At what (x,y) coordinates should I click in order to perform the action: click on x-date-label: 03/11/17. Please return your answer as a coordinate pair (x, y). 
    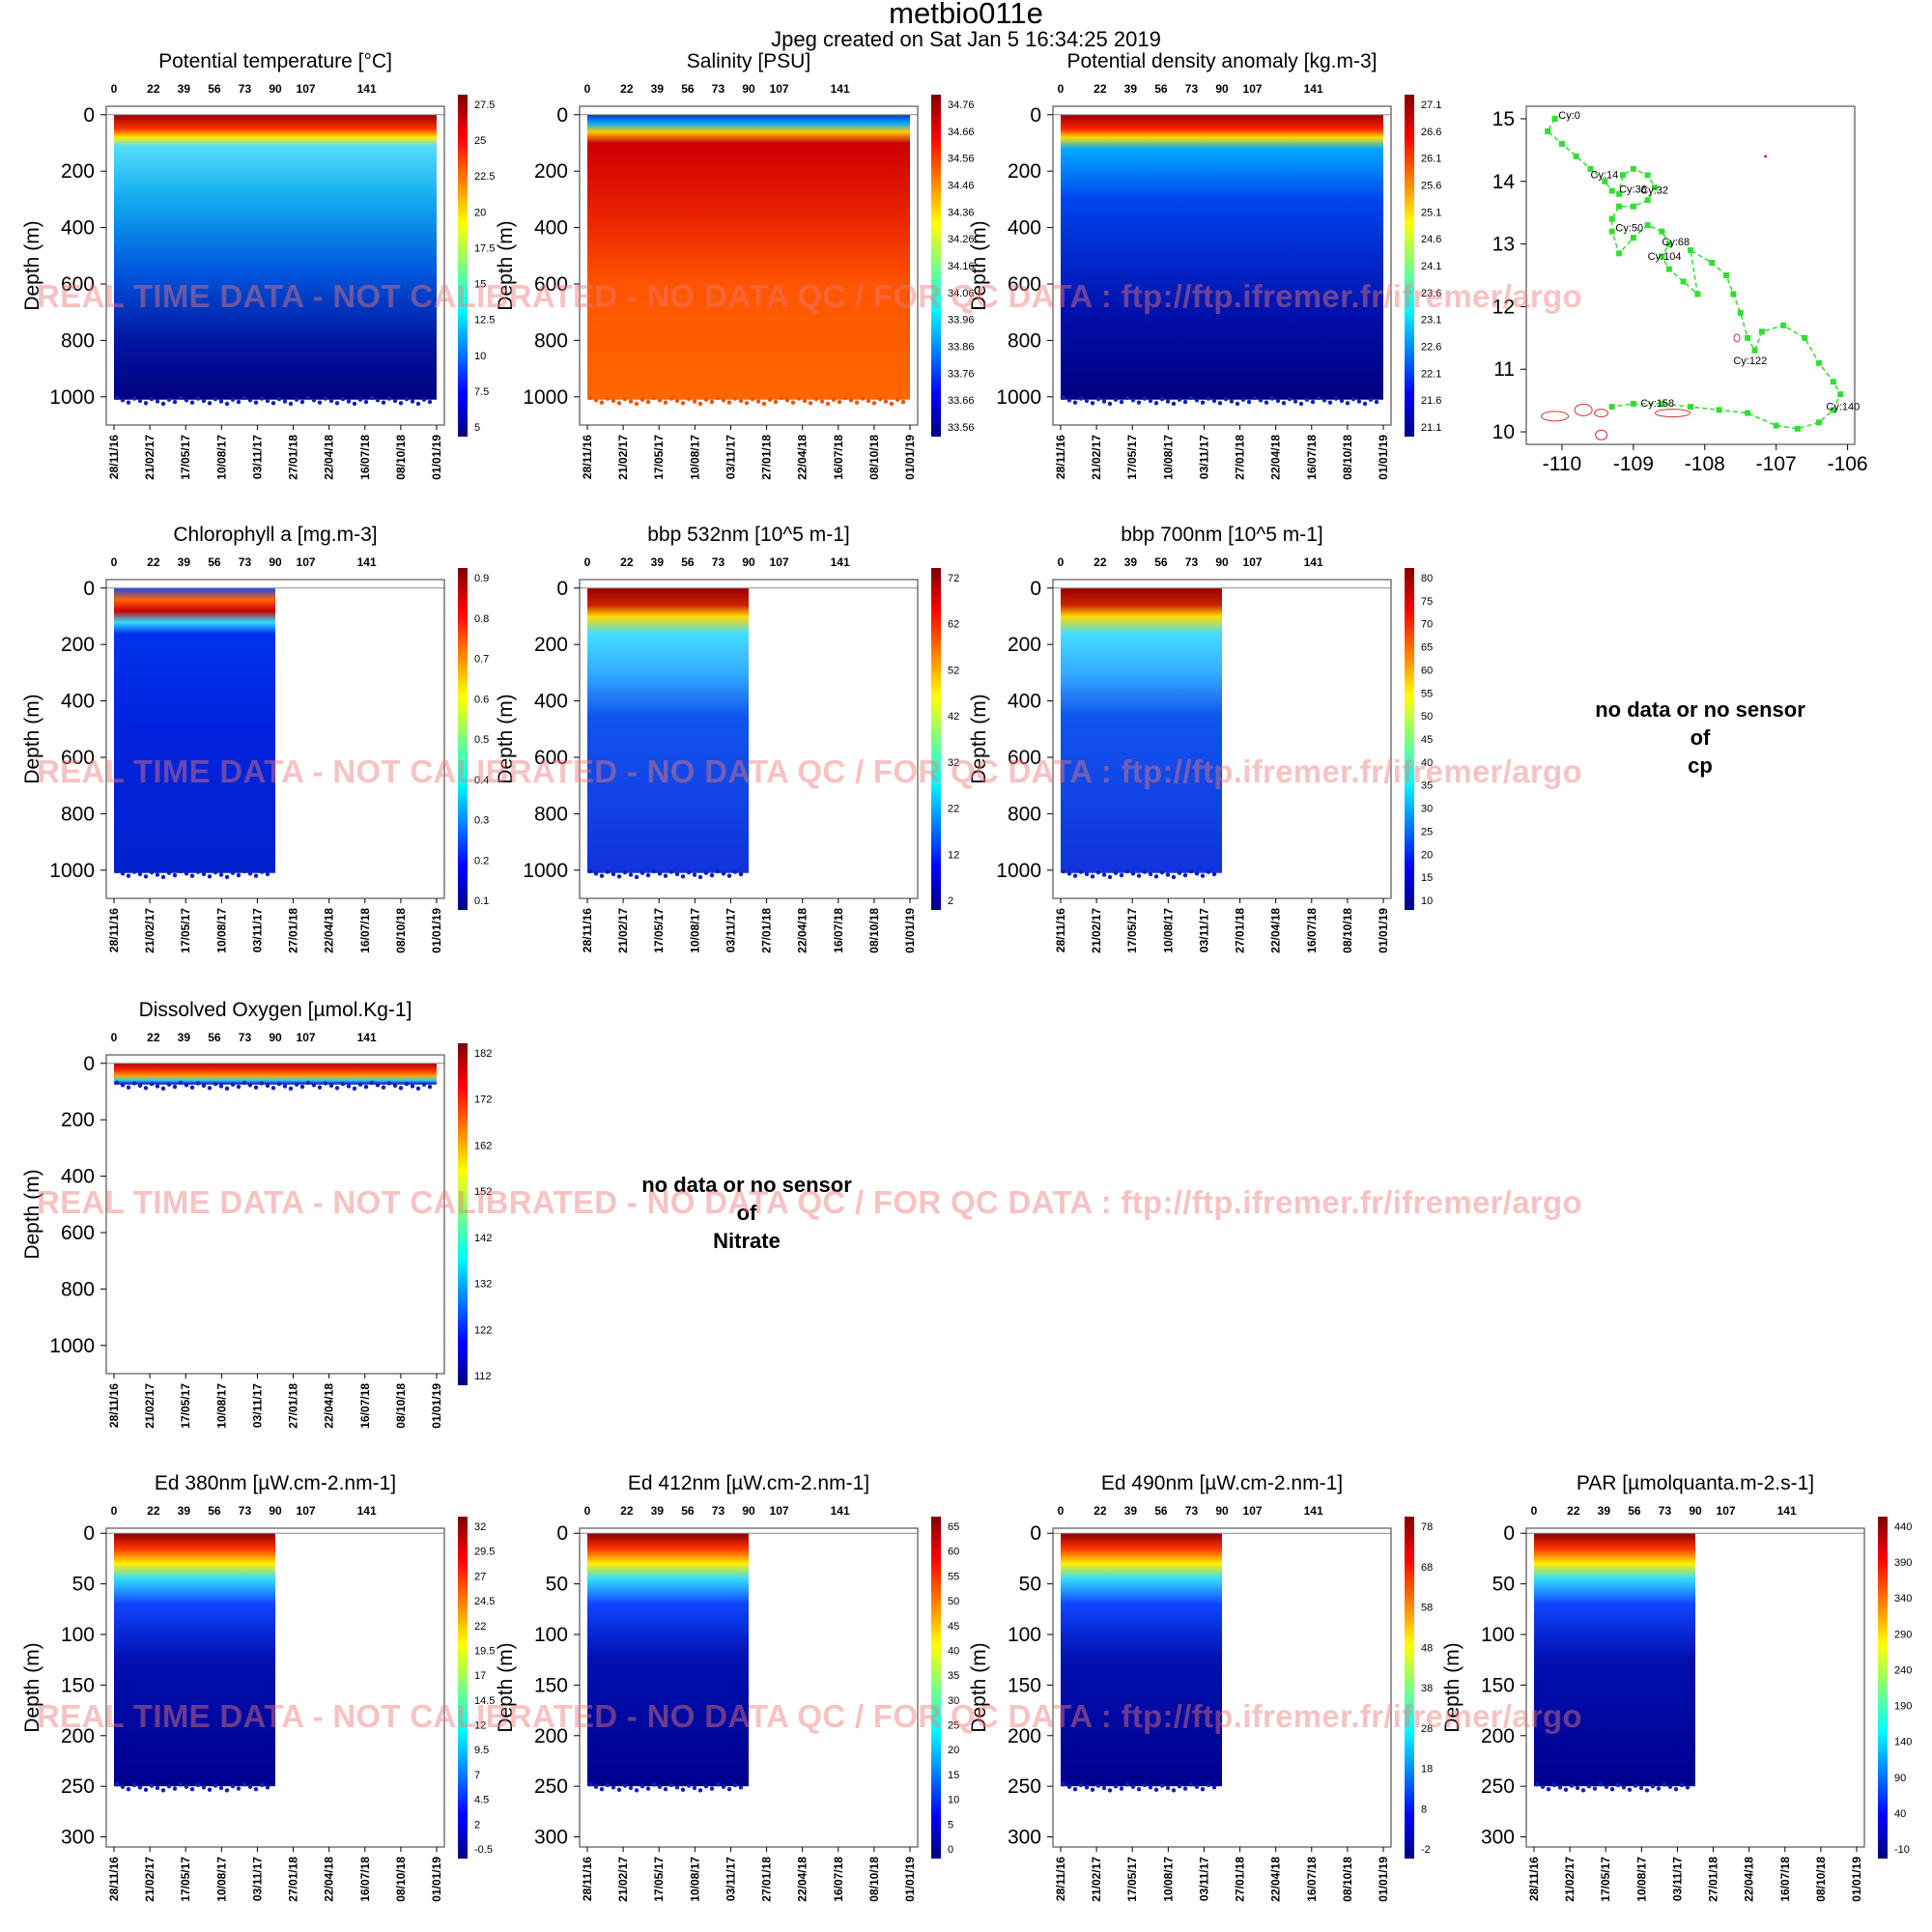
    Looking at the image, I should click on (257, 1879).